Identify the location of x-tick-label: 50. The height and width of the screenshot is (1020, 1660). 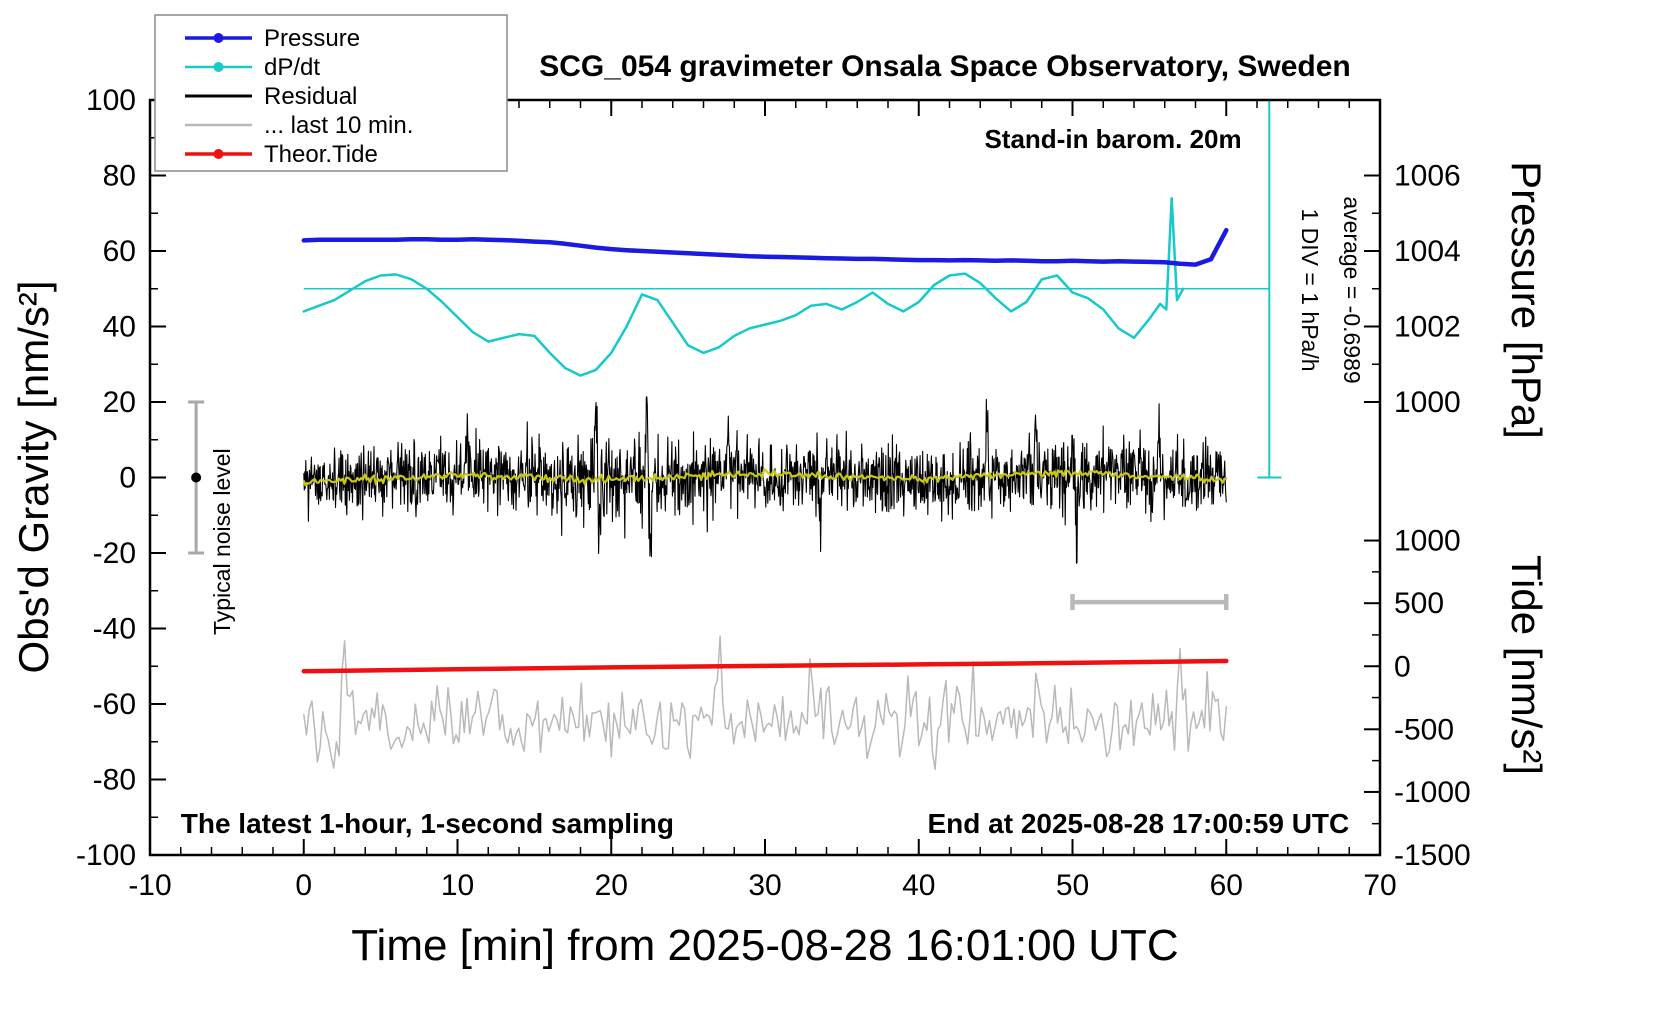
(1072, 885).